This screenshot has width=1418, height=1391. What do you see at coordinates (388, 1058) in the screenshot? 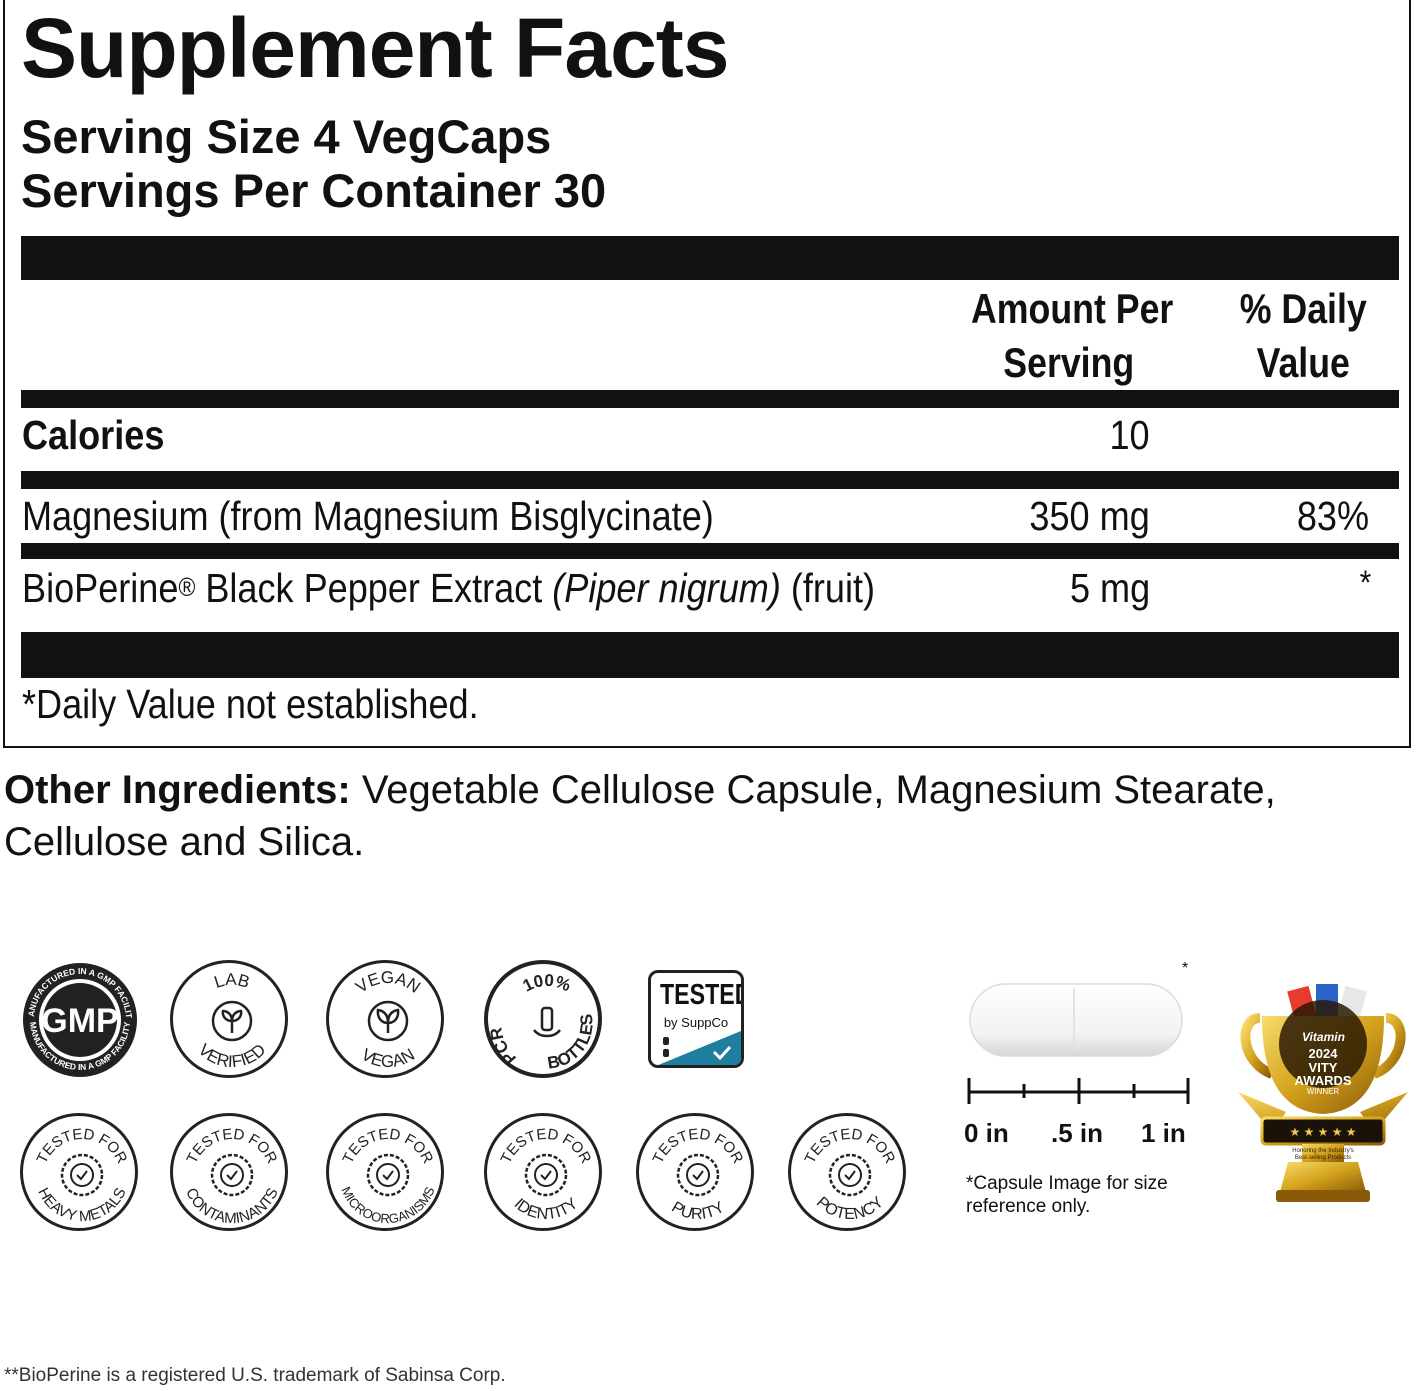
I see `vegan-bottom-text: VEGAN` at bounding box center [388, 1058].